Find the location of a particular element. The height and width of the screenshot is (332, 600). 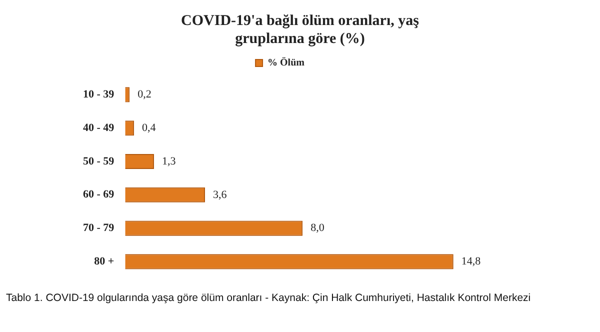

chart-title: COVID-19'a bağlı ölüm oranları, yaş gruplarına göre (%) is located at coordinates (300, 30).